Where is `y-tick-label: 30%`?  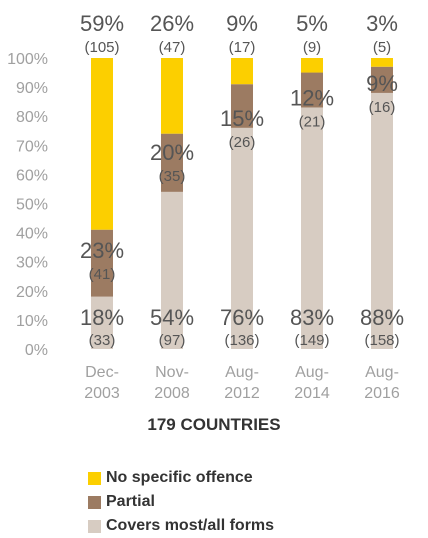
y-tick-label: 30% is located at coordinates (32, 263).